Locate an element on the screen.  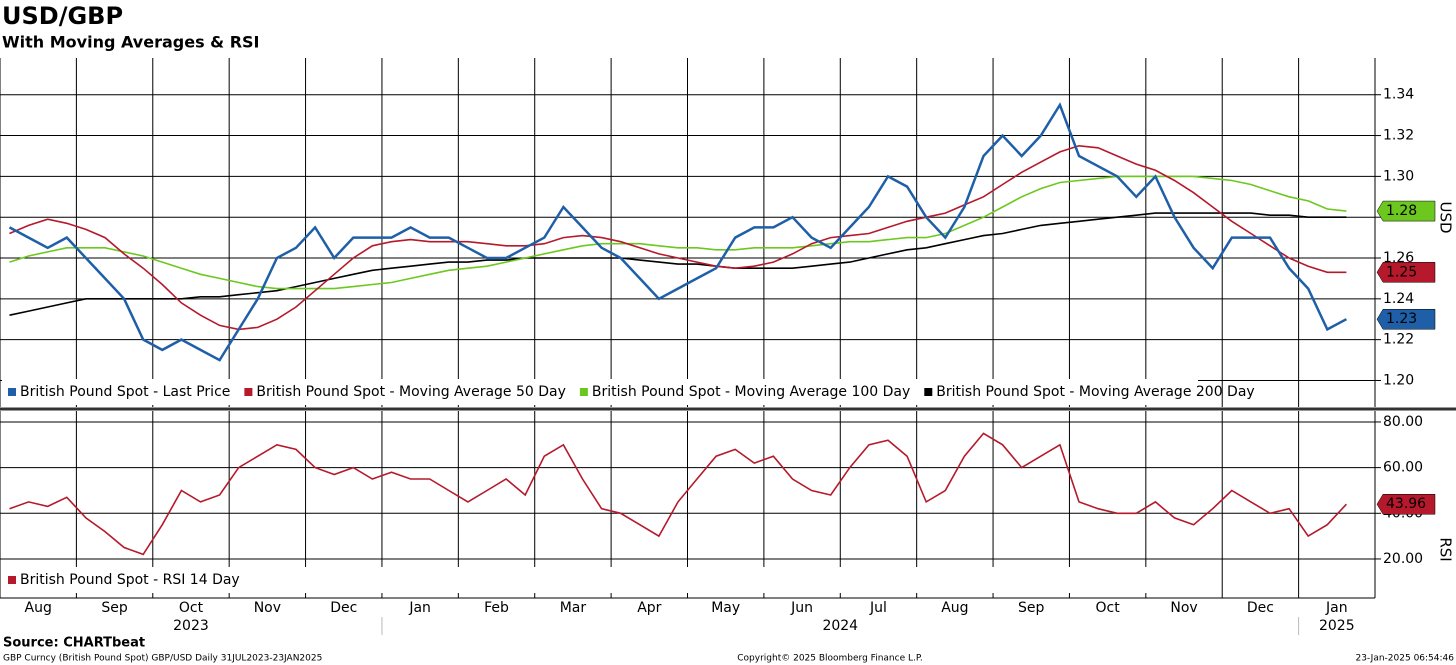
y-tick-label: 1.30 is located at coordinates (1398, 176).